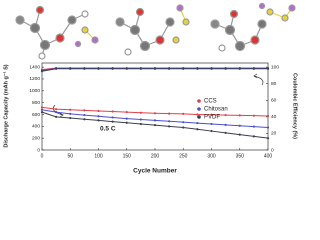 Image resolution: width=320 pixels, height=240 pixels. I want to click on y2-axis-label: Coulombic Efficiency (%), so click(295, 106).